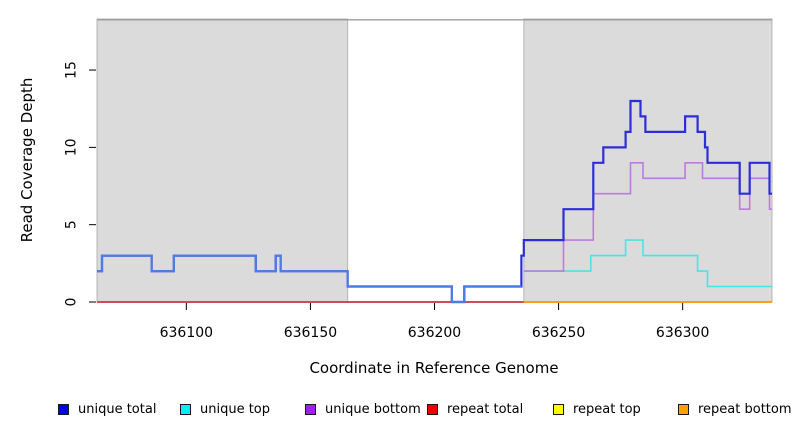 This screenshot has height=432, width=792. I want to click on x-axis-label: Coordinate in Reference Genome, so click(434, 368).